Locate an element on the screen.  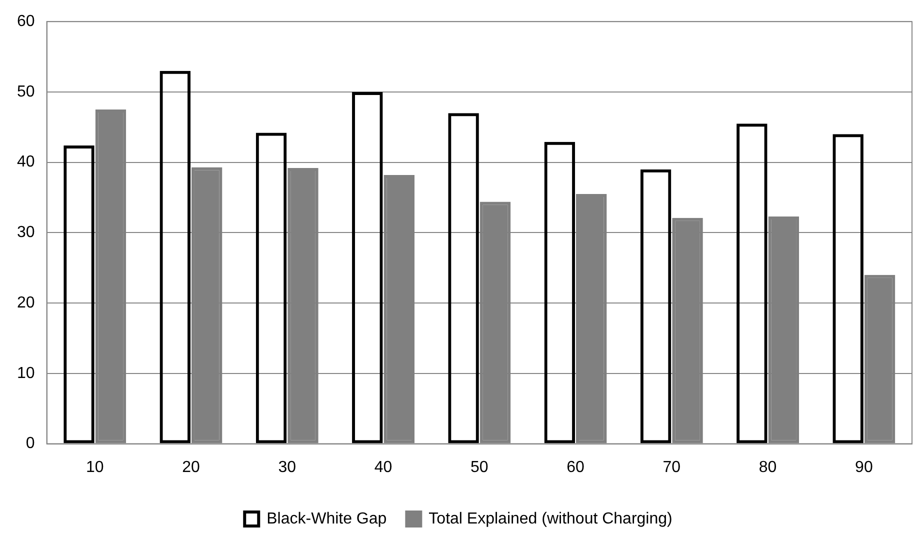
x-tick-label: 50 is located at coordinates (479, 467).